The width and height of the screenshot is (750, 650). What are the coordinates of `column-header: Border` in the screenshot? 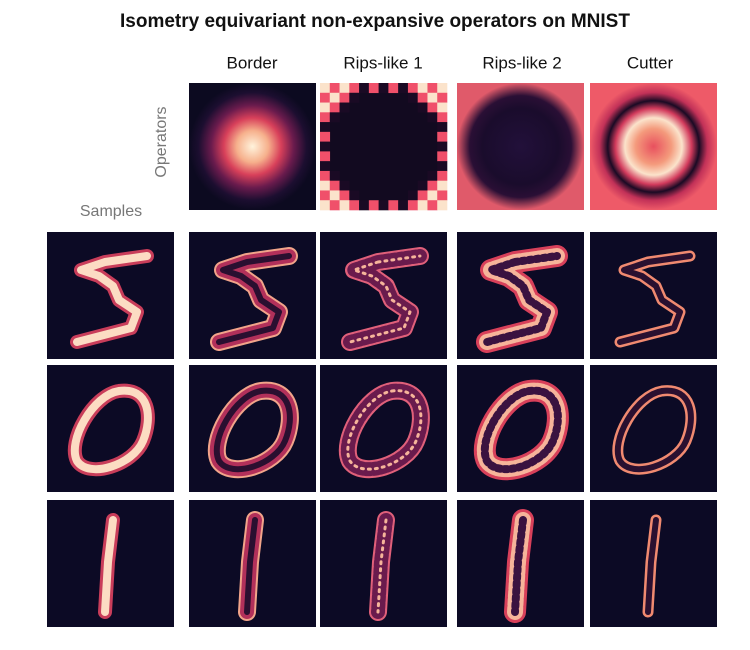 It's located at (251, 62).